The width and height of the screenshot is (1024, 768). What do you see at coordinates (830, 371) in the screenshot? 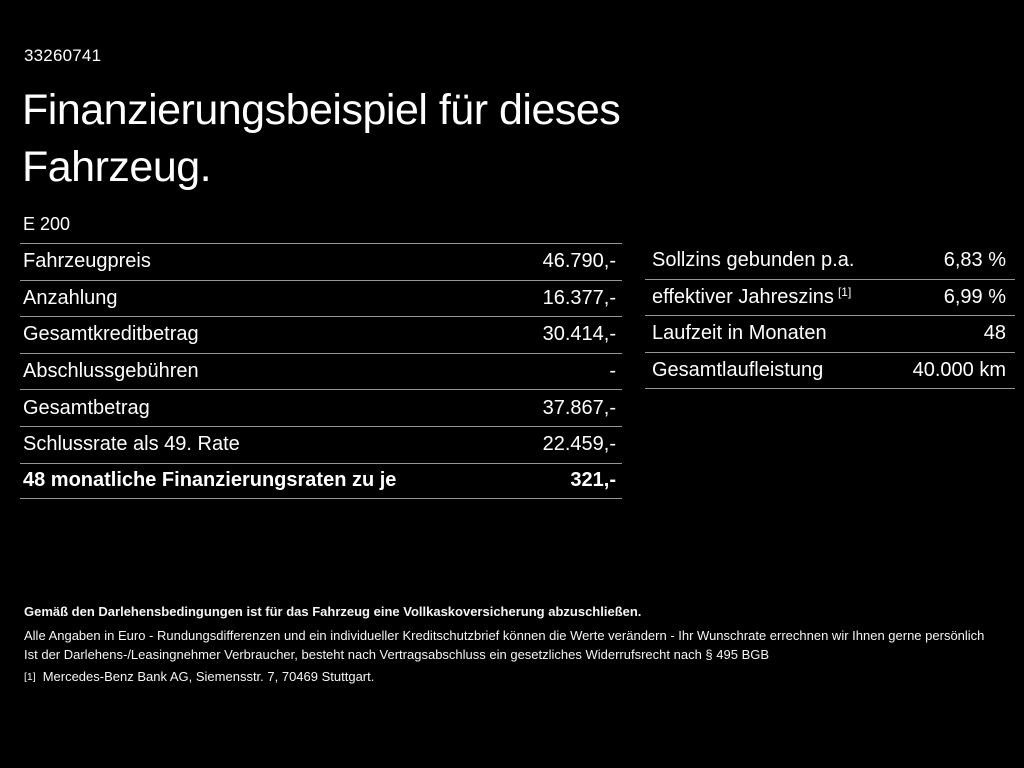
I see `table-row-gesamtlaufleistung: Gesamtlaufleistung 40.000 km` at bounding box center [830, 371].